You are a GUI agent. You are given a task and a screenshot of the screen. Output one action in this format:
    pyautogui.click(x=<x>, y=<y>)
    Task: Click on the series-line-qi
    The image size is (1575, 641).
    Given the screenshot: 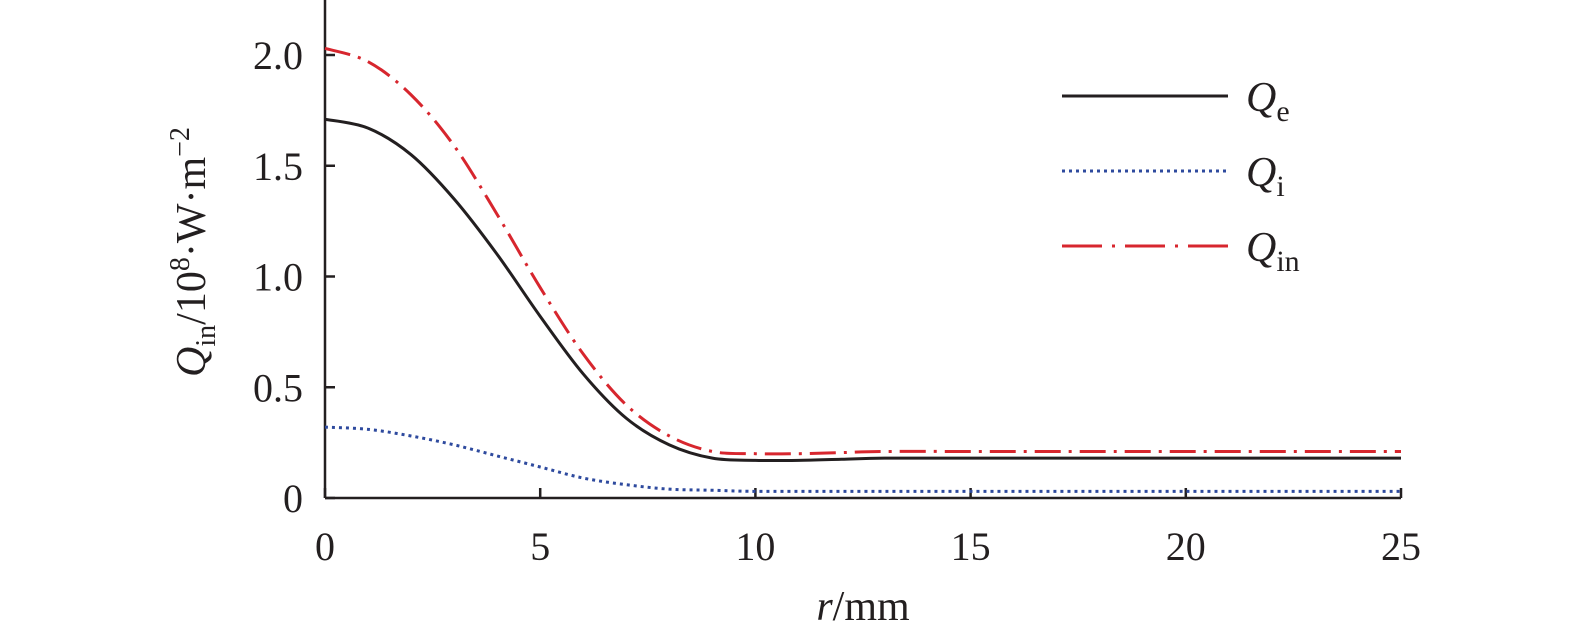 What is the action you would take?
    pyautogui.click(x=862, y=459)
    